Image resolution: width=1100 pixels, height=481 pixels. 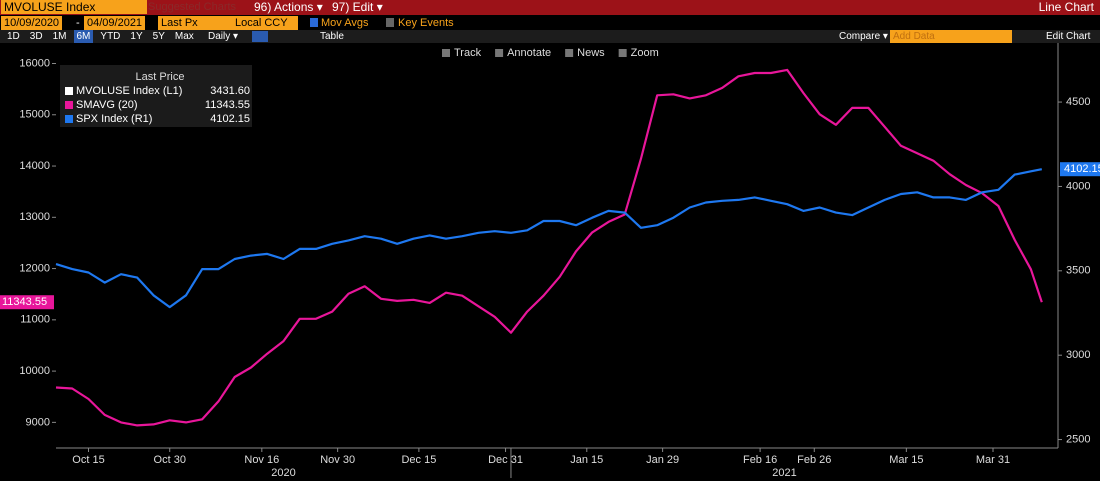 I want to click on legend-name: SPX Index (R1), so click(x=114, y=119).